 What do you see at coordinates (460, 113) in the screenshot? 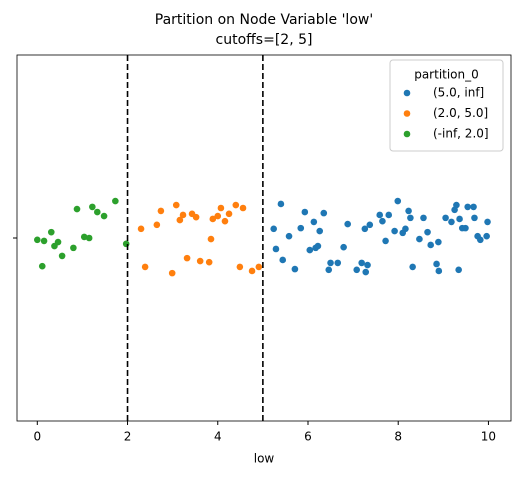
I see `legend-label: (2.0, 5.0]` at bounding box center [460, 113].